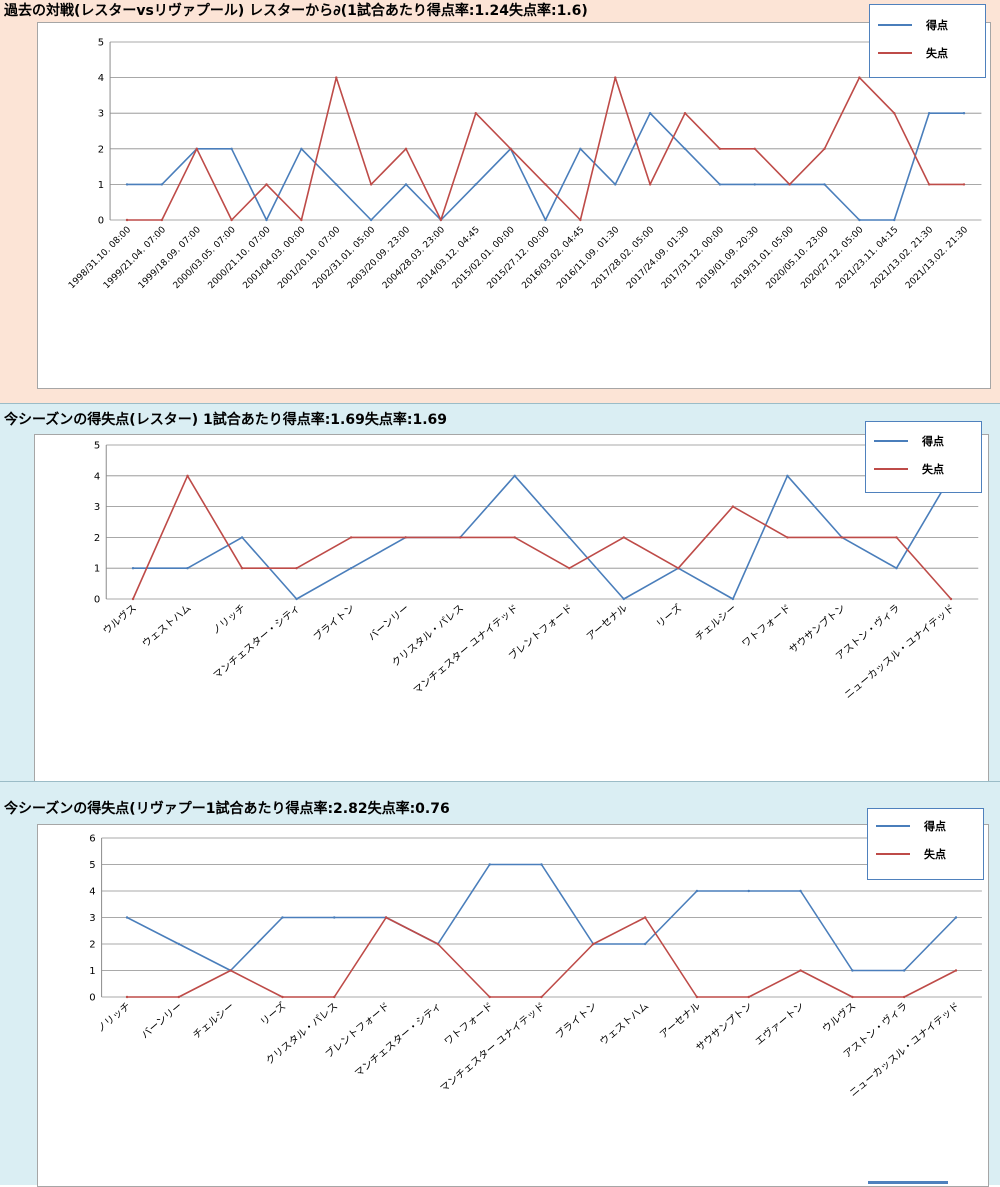 The image size is (1000, 1187). What do you see at coordinates (214, 1020) in the screenshot?
I see `x-tick-label: チェルシー` at bounding box center [214, 1020].